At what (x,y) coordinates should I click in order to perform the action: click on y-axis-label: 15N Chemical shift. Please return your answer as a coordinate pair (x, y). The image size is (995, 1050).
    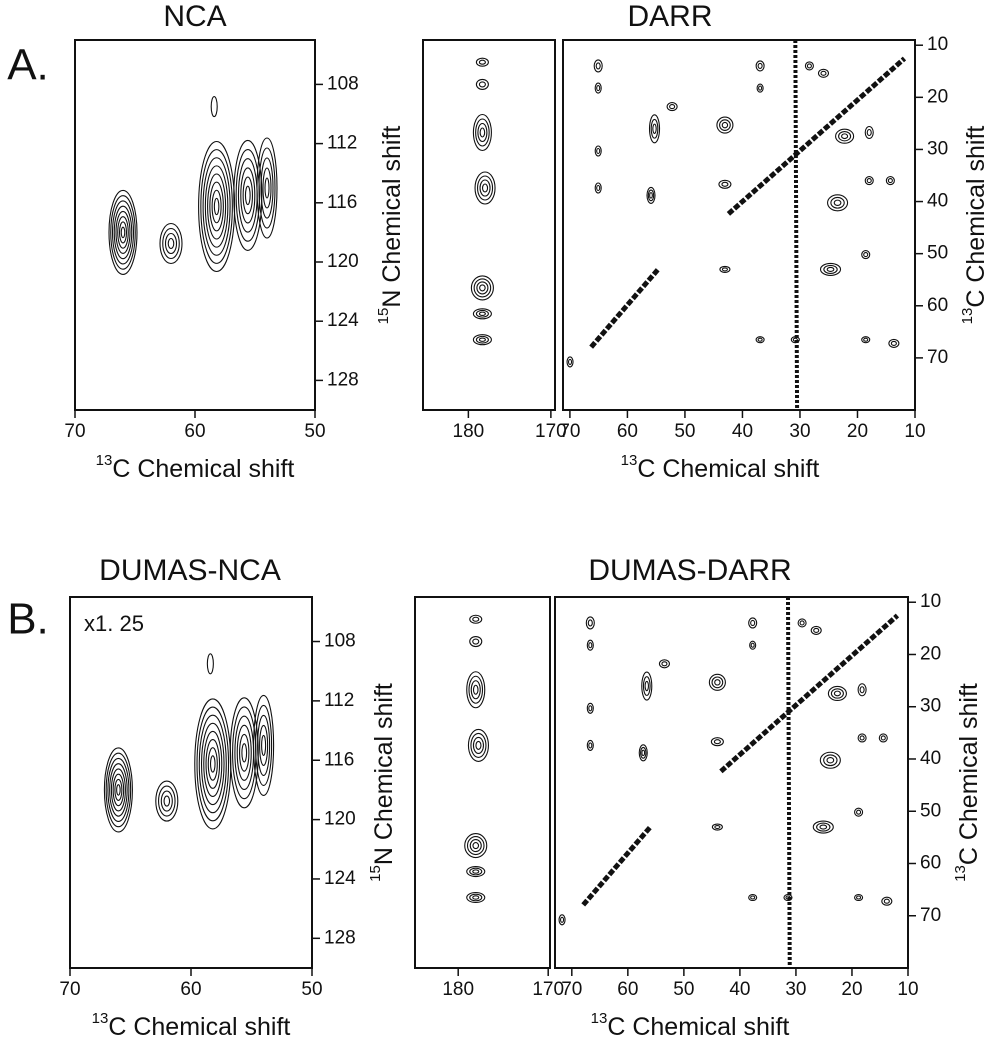
    Looking at the image, I should click on (390, 225).